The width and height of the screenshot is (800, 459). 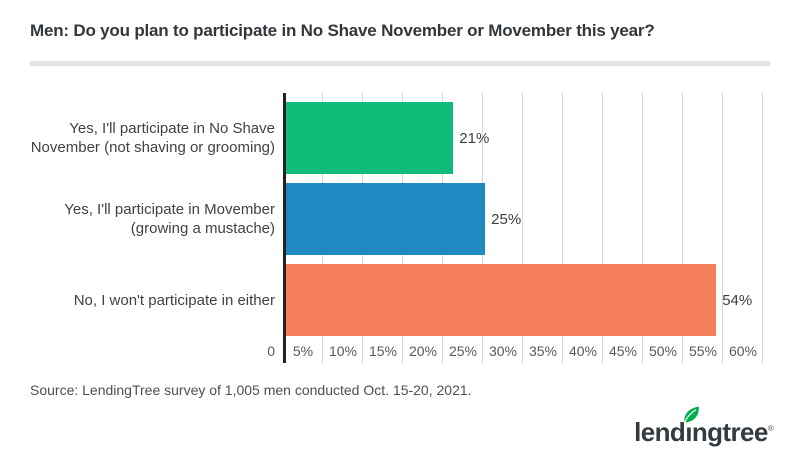 I want to click on x-tick-label: 20%, so click(x=423, y=351).